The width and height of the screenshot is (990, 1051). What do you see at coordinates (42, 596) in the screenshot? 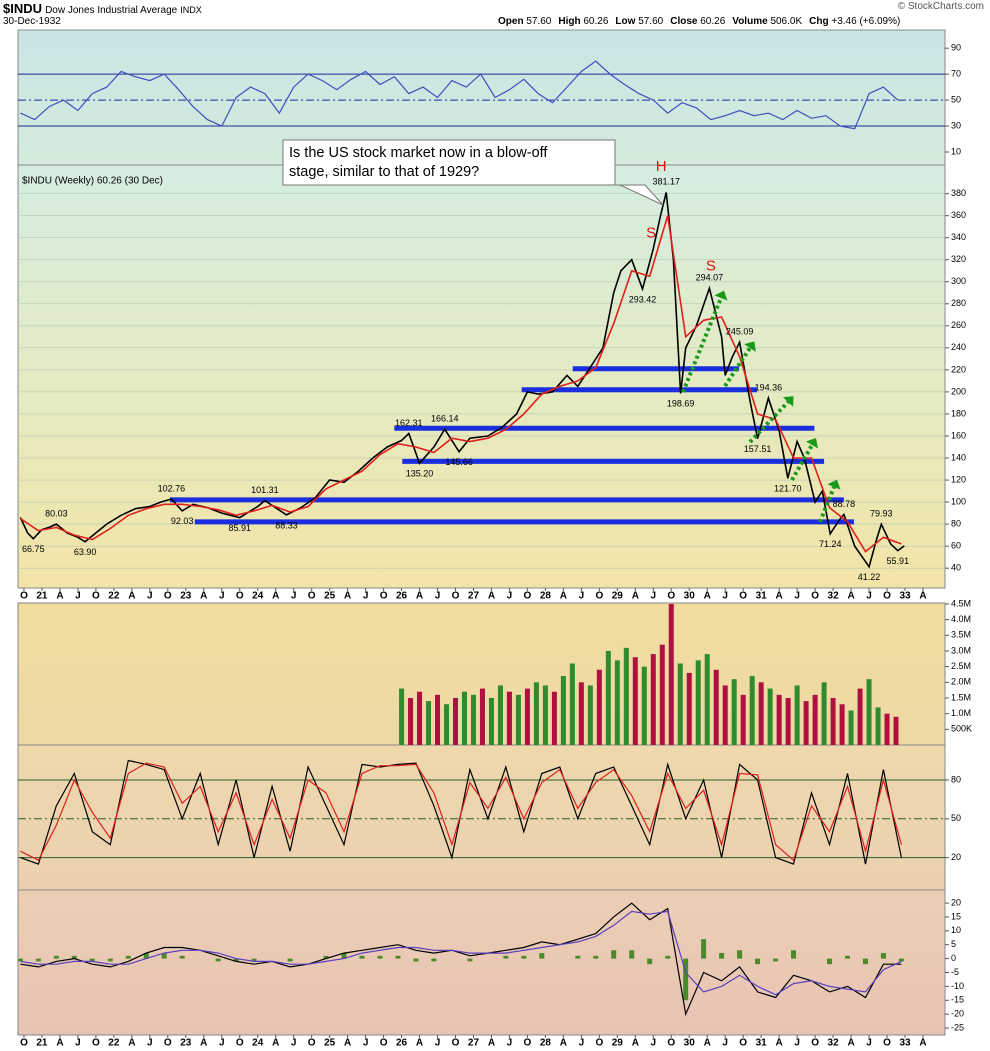
I see `x-tick-label: 21` at bounding box center [42, 596].